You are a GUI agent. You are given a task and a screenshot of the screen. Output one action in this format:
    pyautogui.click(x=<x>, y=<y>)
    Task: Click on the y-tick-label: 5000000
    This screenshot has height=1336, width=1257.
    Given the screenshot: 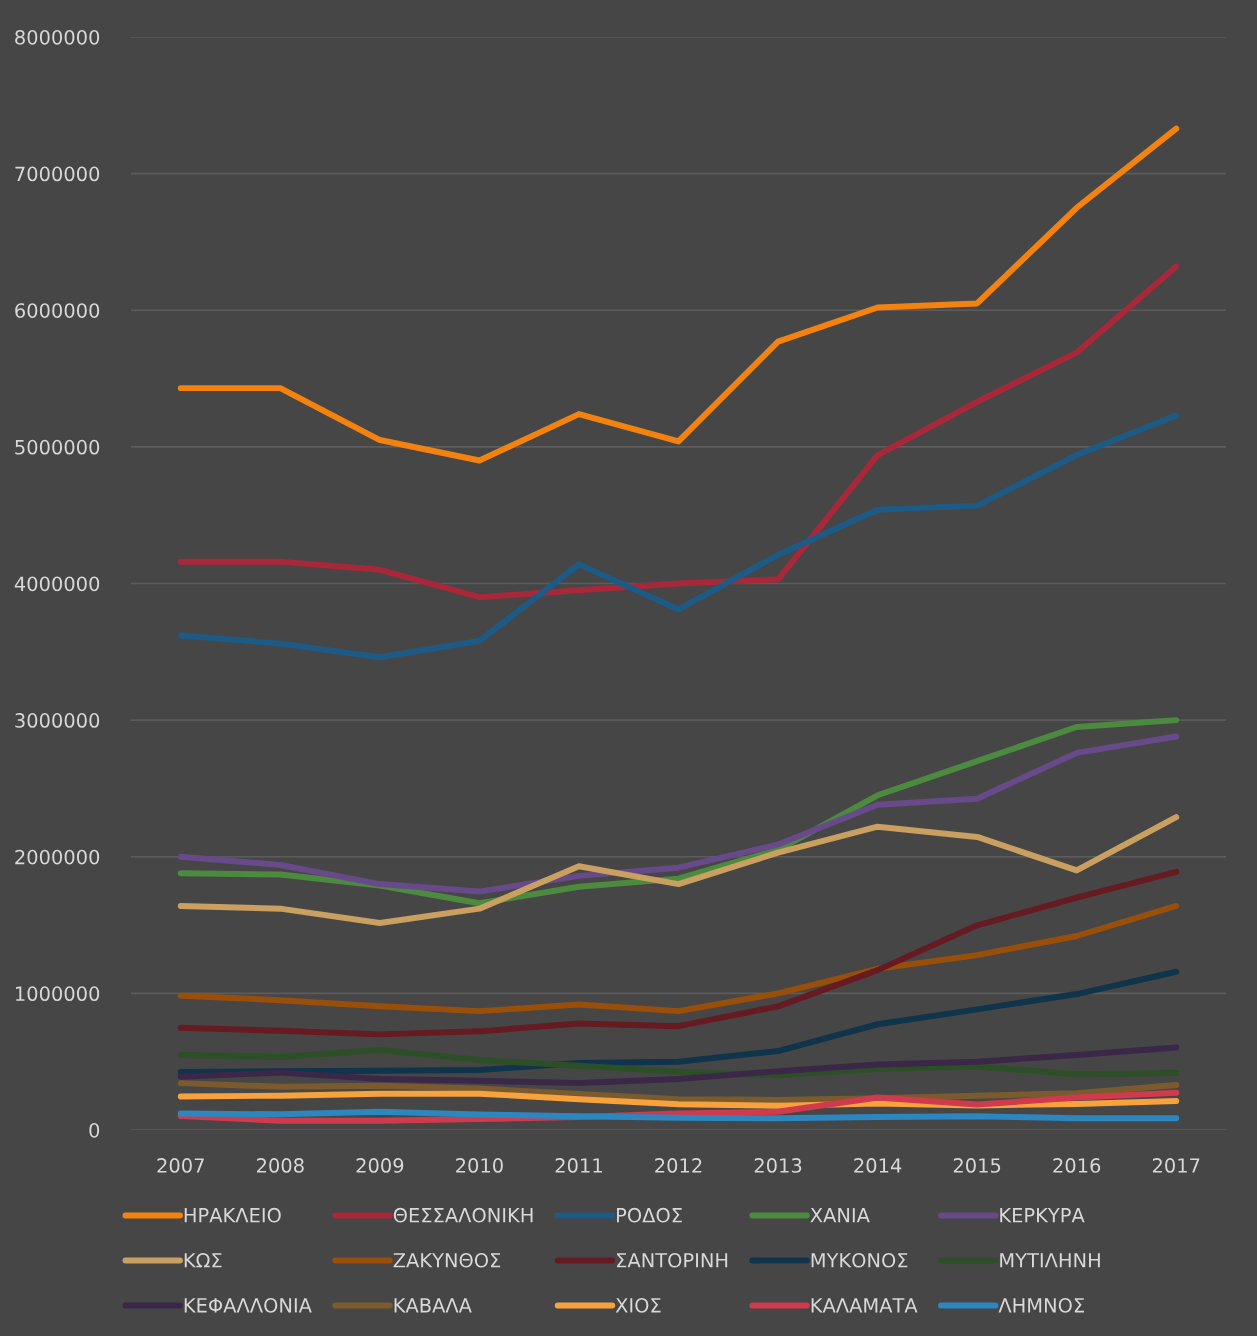 What is the action you would take?
    pyautogui.click(x=57, y=447)
    